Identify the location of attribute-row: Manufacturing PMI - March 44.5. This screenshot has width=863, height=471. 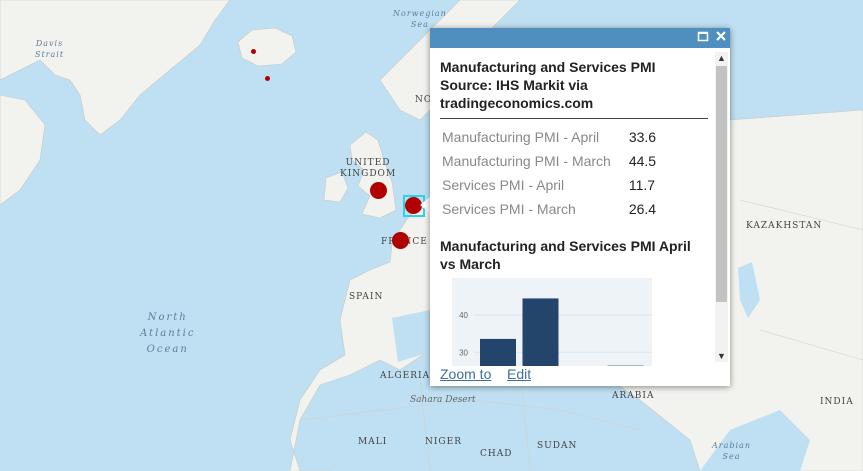
(549, 161).